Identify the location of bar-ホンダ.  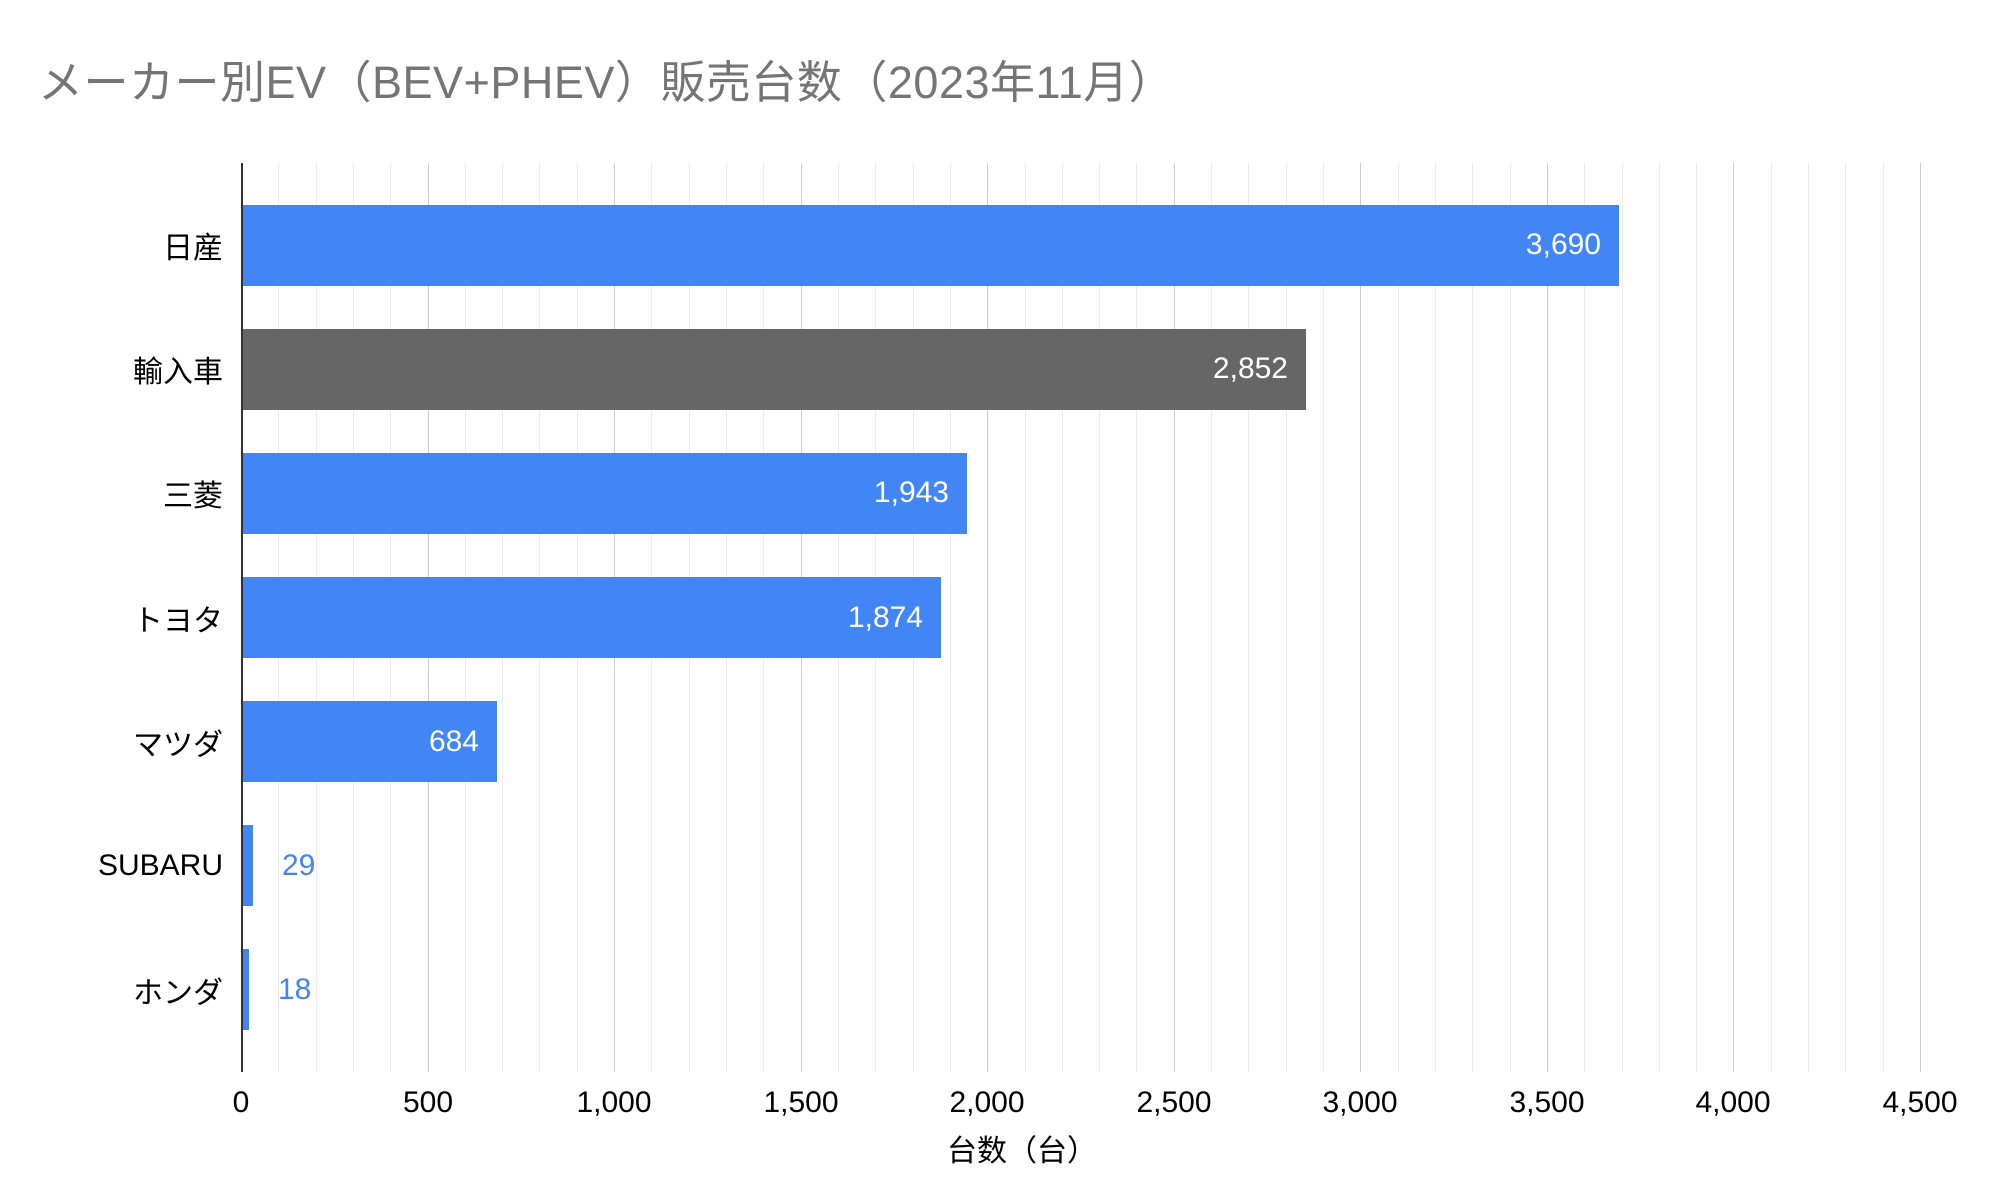
(245, 989).